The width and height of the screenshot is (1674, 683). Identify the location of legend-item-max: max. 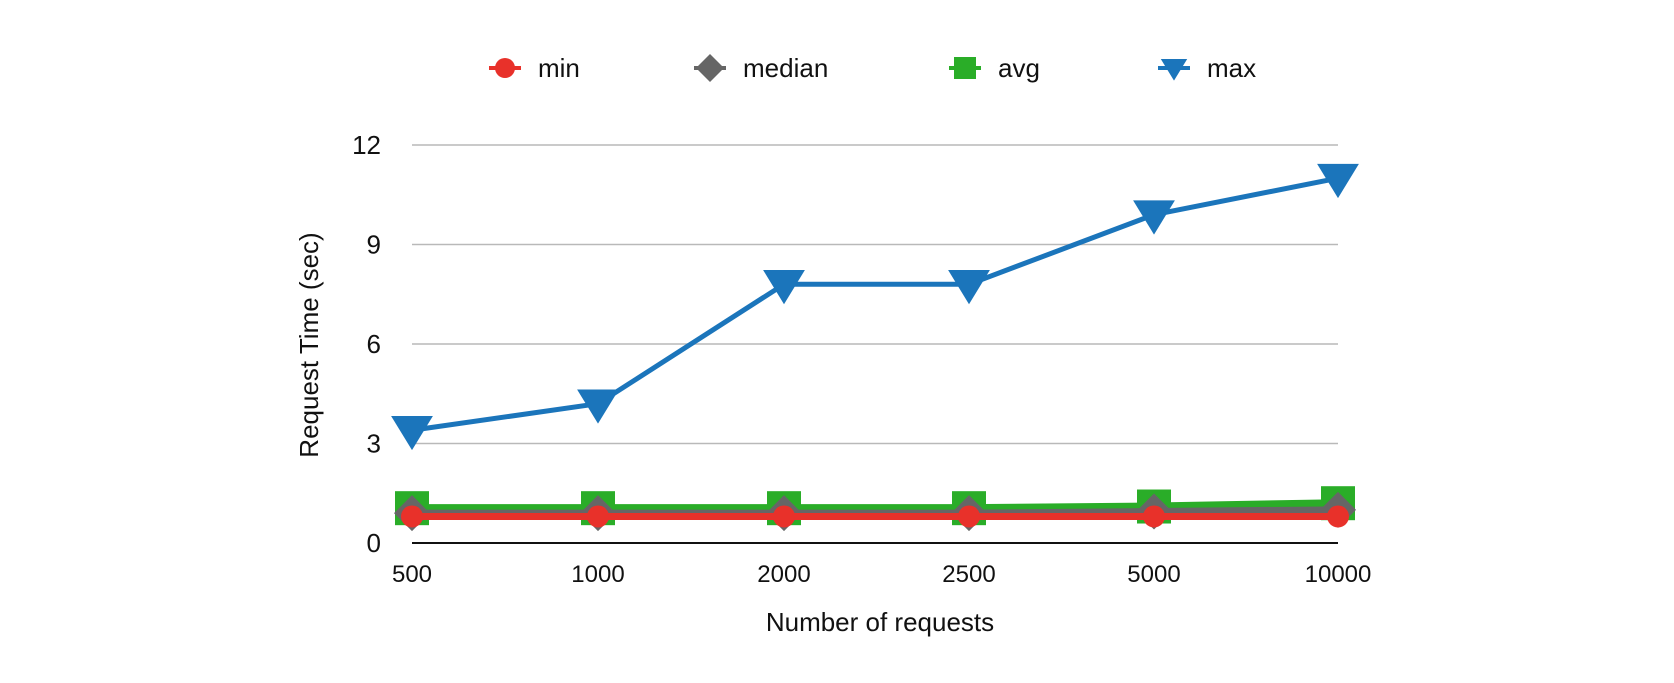
(1207, 68).